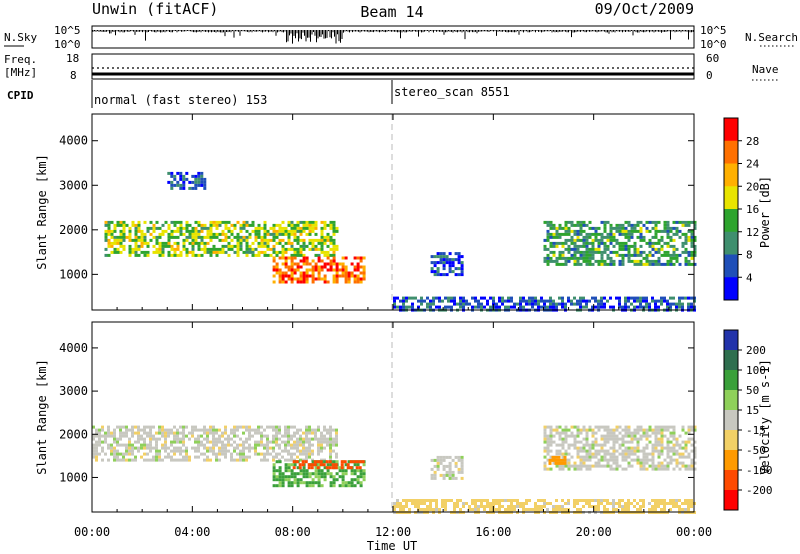  Describe the element at coordinates (756, 350) in the screenshot. I see `velocity-colorbar-tick-label-0: 200` at that location.